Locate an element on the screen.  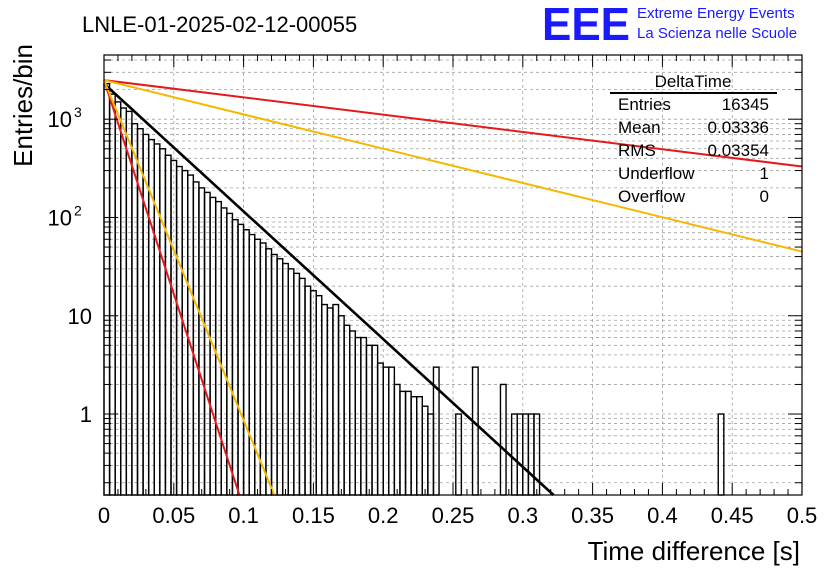
stats-row-entries: Entries 16345 is located at coordinates (693, 104).